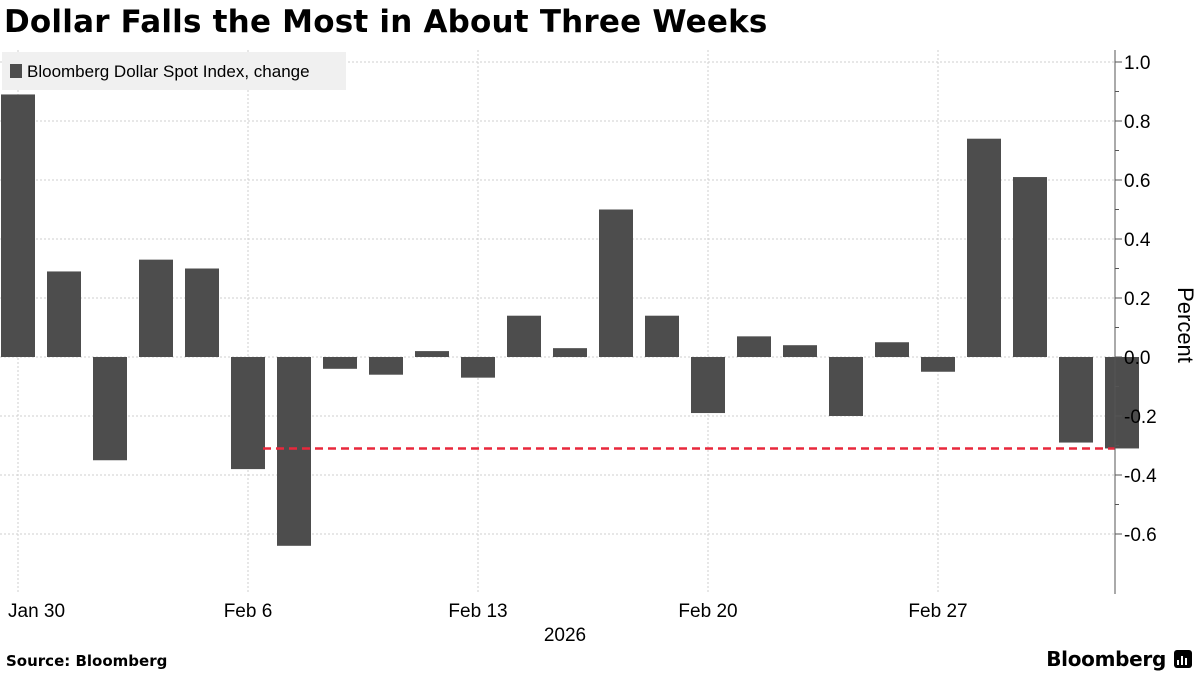 The image size is (1200, 675). What do you see at coordinates (1137, 240) in the screenshot?
I see `y-tick-label: 0.4` at bounding box center [1137, 240].